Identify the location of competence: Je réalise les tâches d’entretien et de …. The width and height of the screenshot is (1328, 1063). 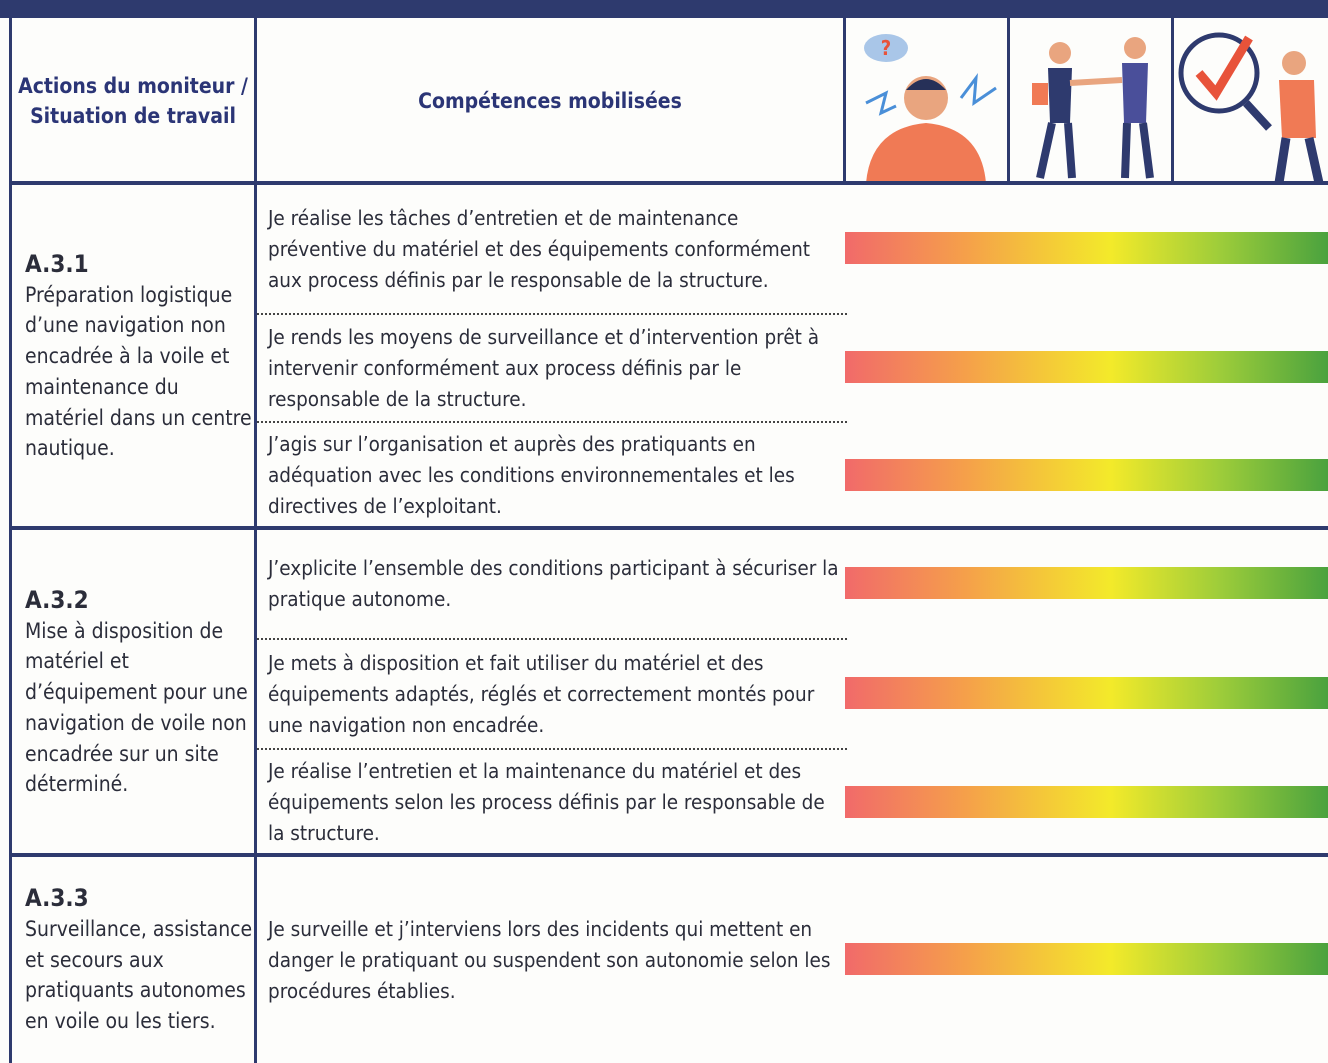
(539, 248).